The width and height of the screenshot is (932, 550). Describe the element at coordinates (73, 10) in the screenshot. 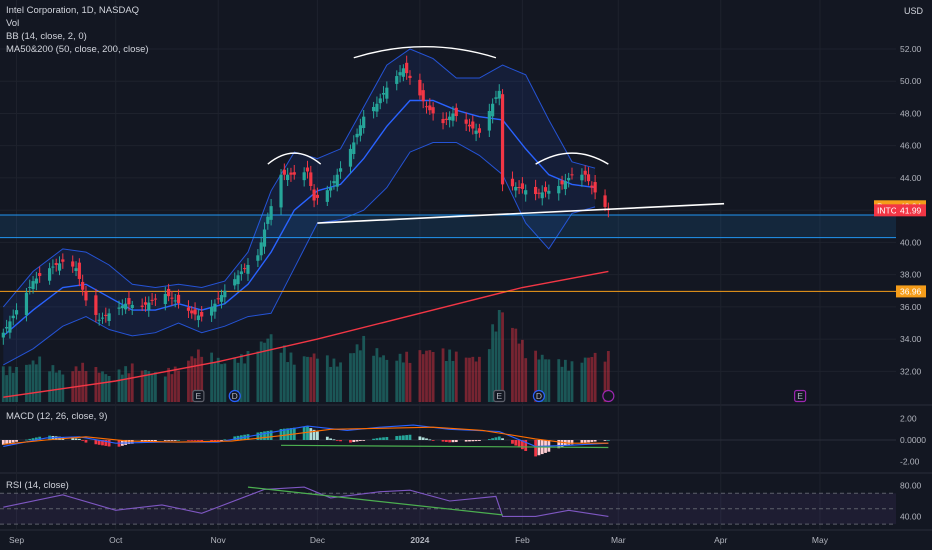

I see `symbol-legend: Intel Corporation, 1D, NASDAQ` at that location.